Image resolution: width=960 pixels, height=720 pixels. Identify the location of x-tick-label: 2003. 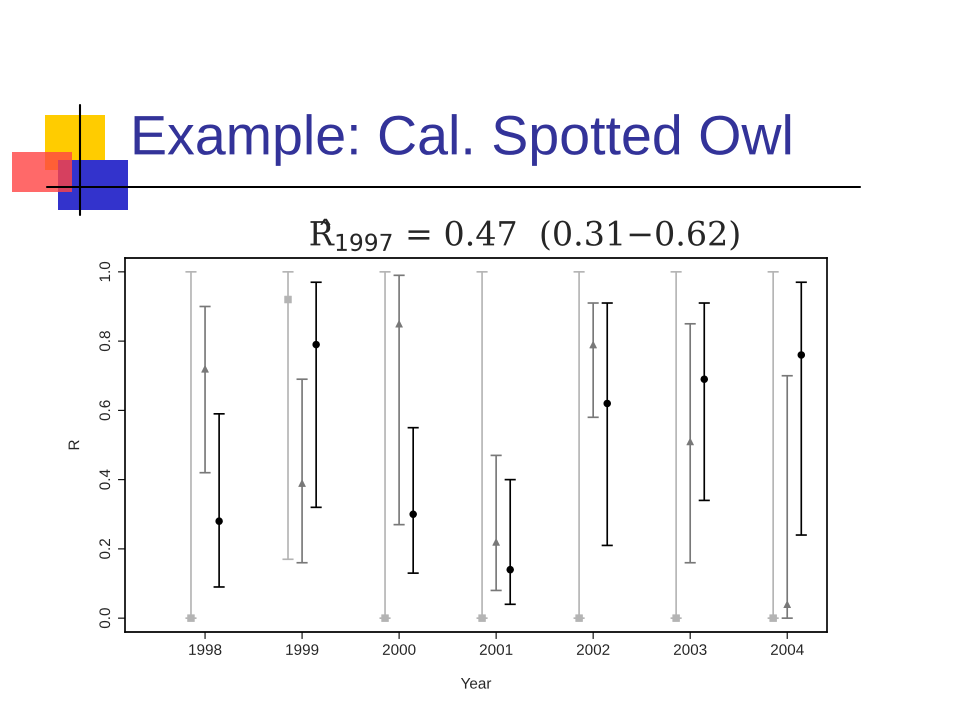
(690, 650).